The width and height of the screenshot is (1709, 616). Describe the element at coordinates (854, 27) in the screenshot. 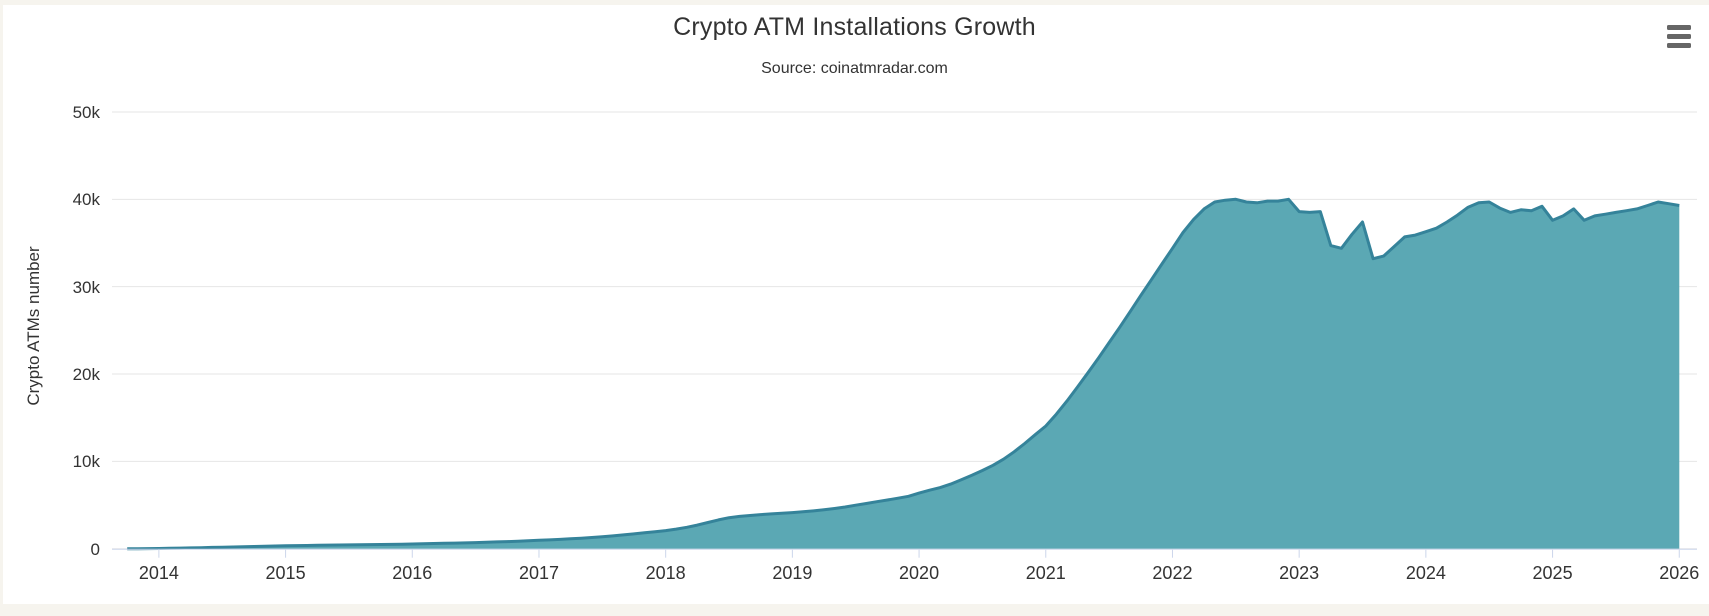

I see `chart-title: Crypto ATM Installations Growth` at that location.